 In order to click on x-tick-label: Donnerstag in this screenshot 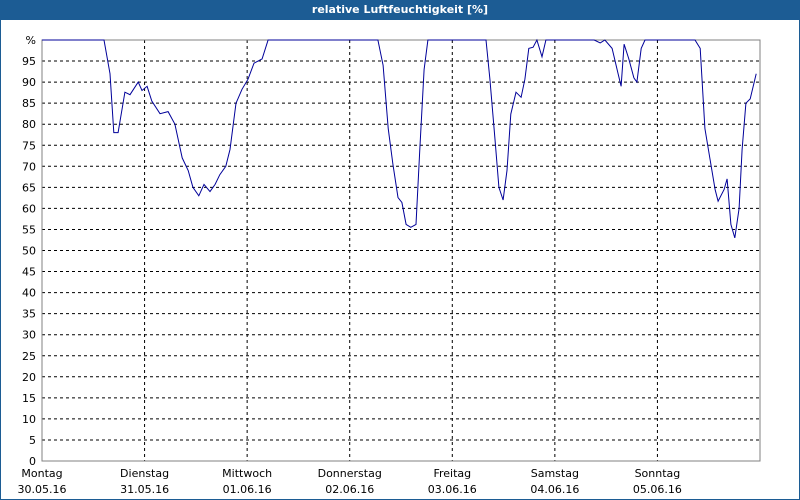, I will do `click(350, 473)`.